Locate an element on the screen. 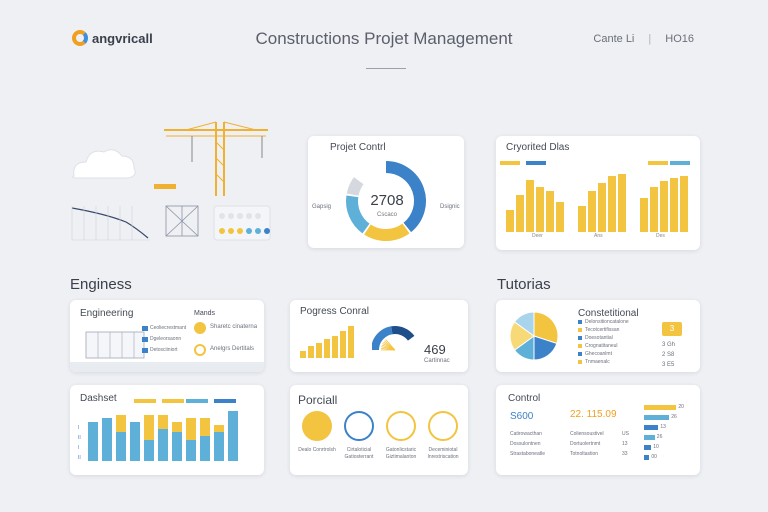 The width and height of the screenshot is (768, 512). right-item-2: 2 S8 is located at coordinates (668, 355).